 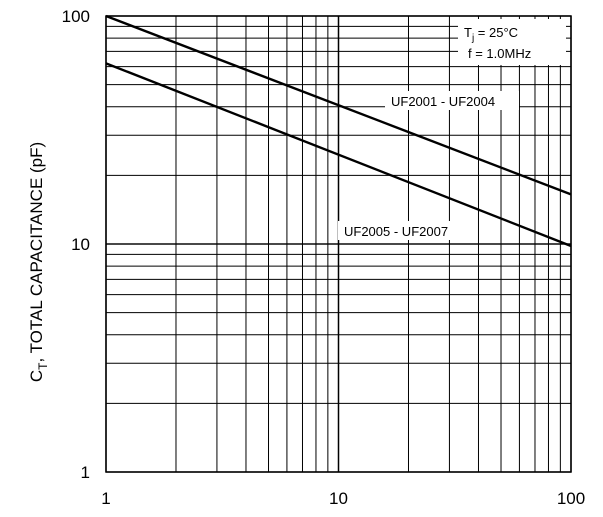 I want to click on conditions-box: Tj = 25°C f = 1.0MHz, so click(x=512, y=42).